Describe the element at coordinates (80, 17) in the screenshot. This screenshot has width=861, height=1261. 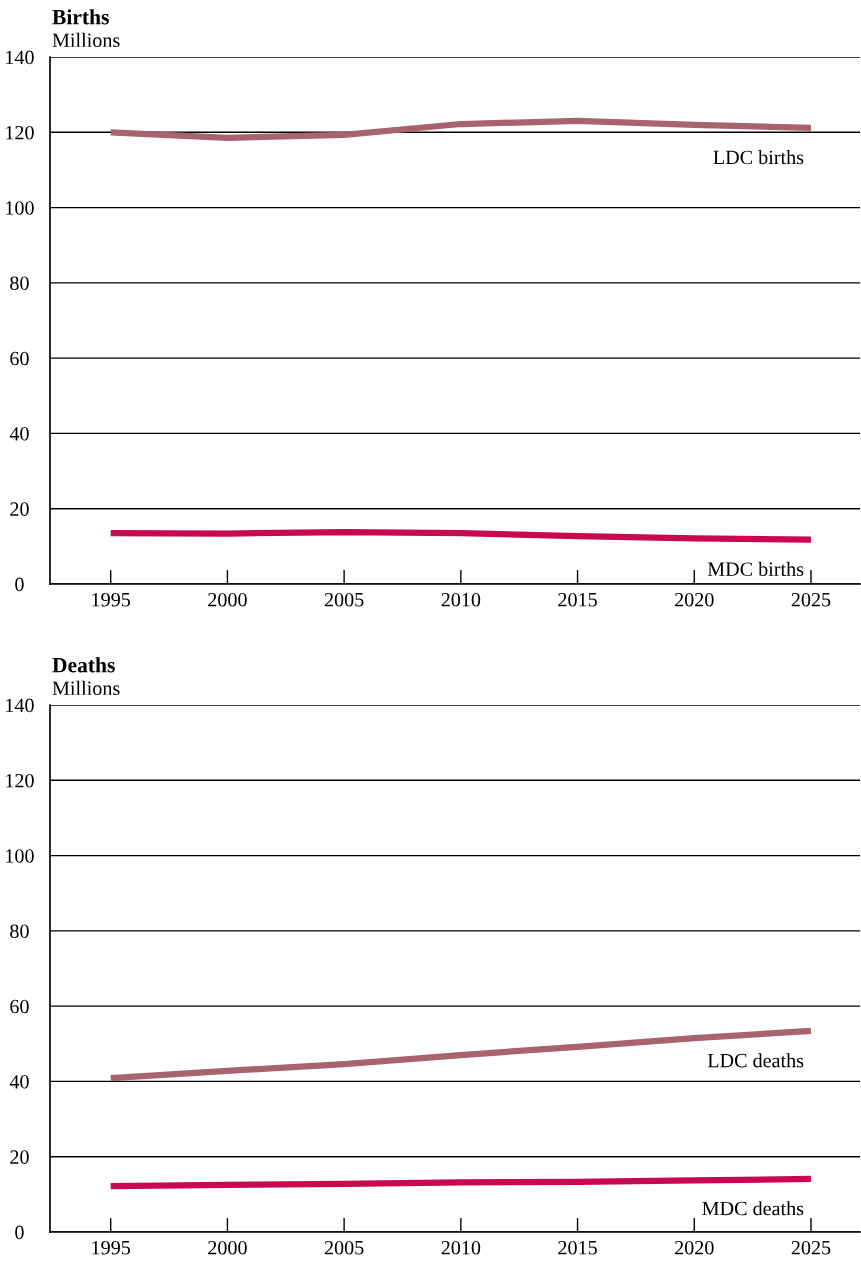
I see `chart-title: Births` at that location.